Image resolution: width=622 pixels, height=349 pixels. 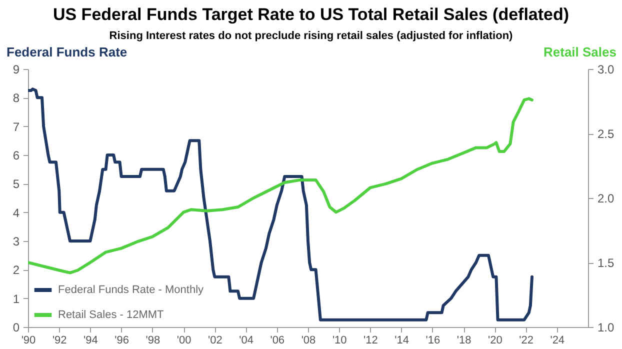 What do you see at coordinates (67, 52) in the screenshot?
I see `y-axis-title: Federal Funds Rate` at bounding box center [67, 52].